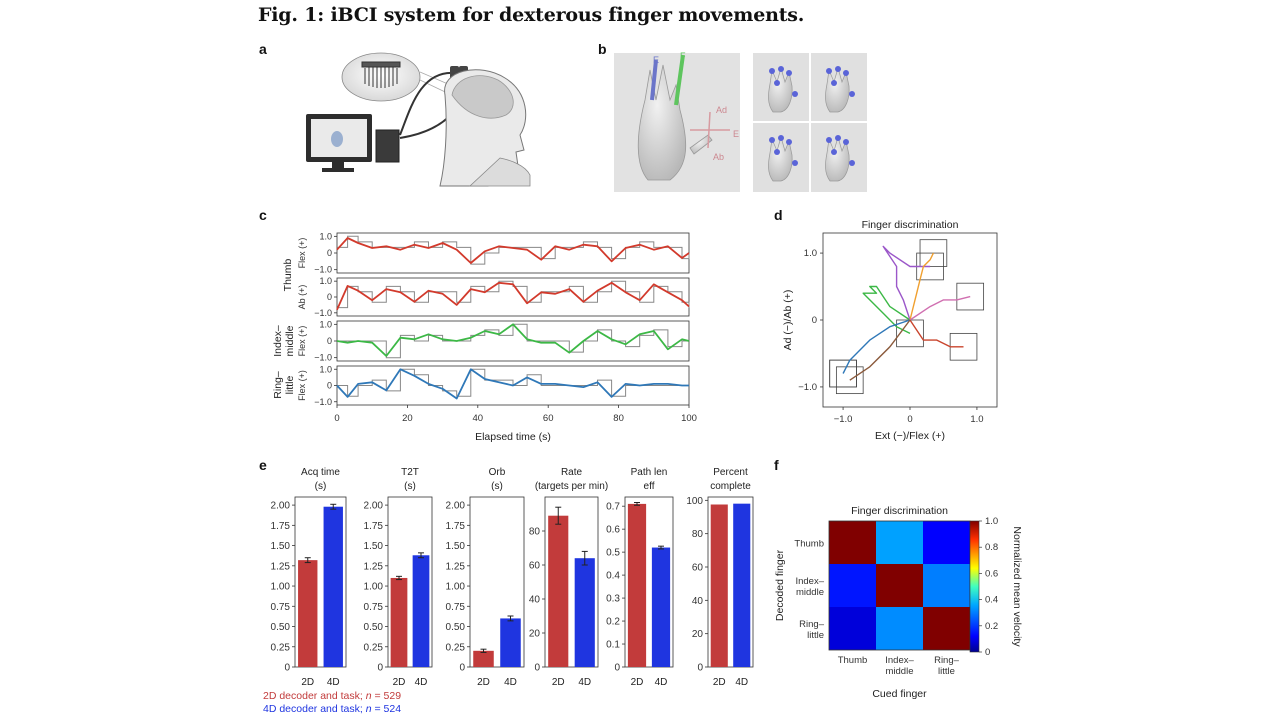 This screenshot has height=720, width=1280. Describe the element at coordinates (410, 472) in the screenshot. I see `e-title-line1-2: T2T` at that location.